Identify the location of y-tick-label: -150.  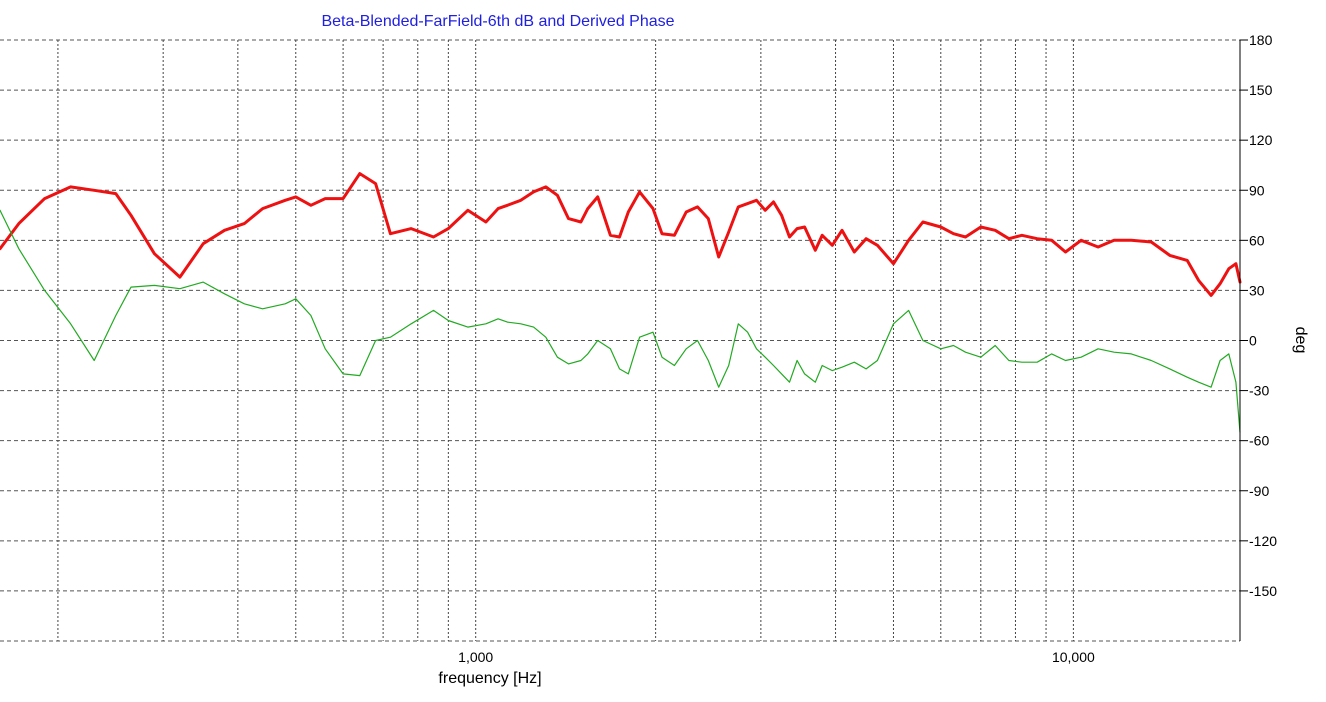
(1263, 591).